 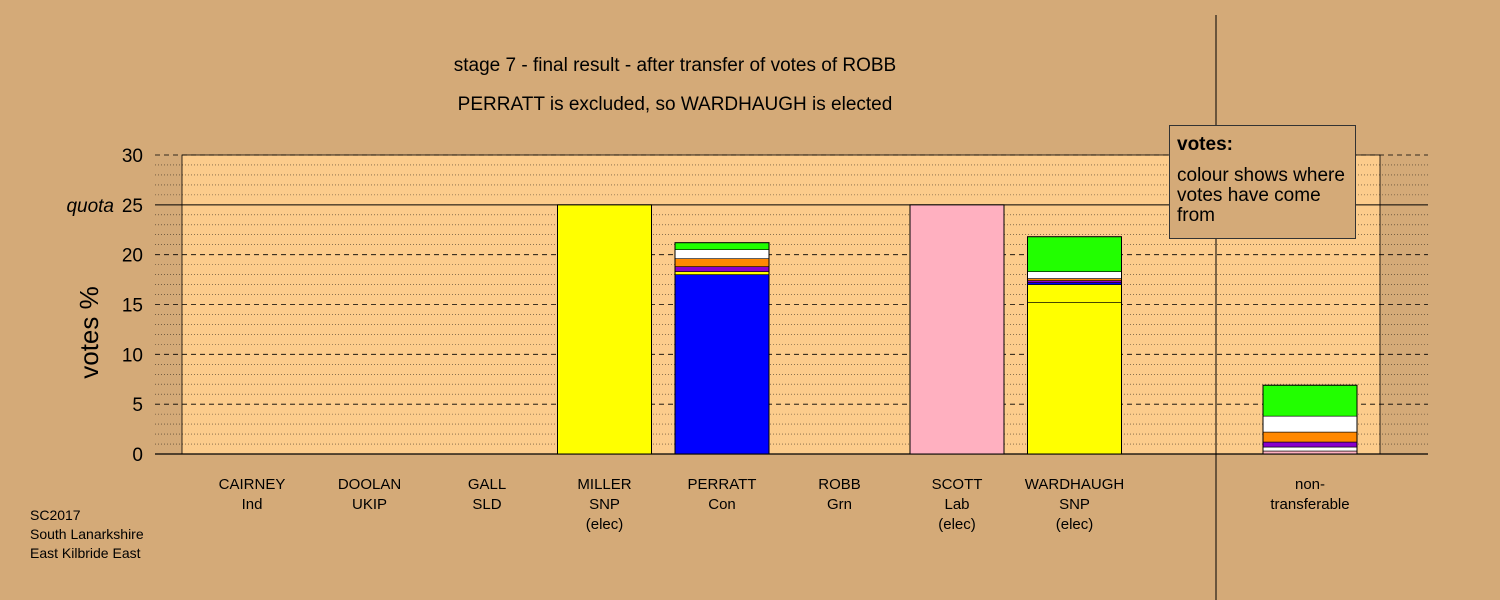 I want to click on candidate-label-cairney: CAIRNEY Ind, so click(x=252, y=495).